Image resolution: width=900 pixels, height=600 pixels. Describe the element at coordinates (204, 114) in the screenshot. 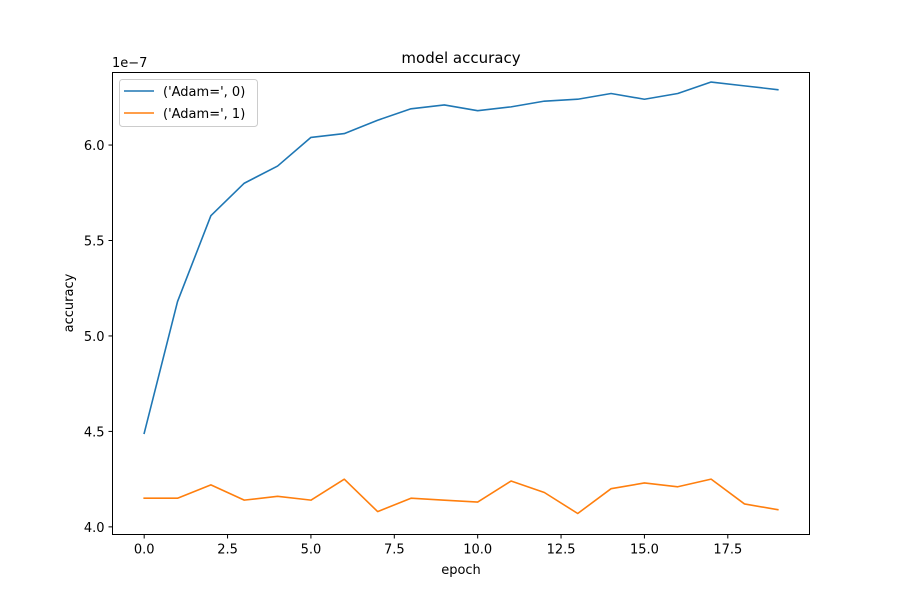

I see `legend-label: ('Adam=', 1)` at that location.